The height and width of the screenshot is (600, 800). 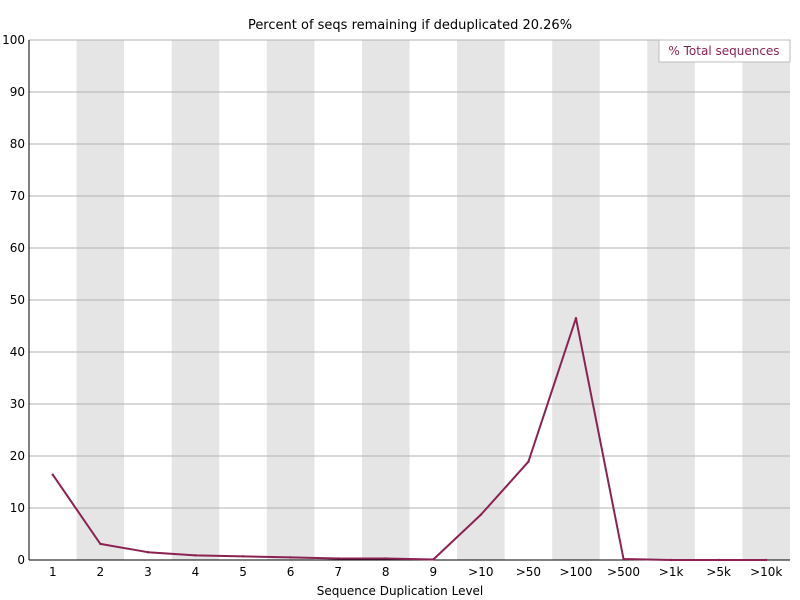 What do you see at coordinates (528, 572) in the screenshot?
I see `x-tick-label: >50` at bounding box center [528, 572].